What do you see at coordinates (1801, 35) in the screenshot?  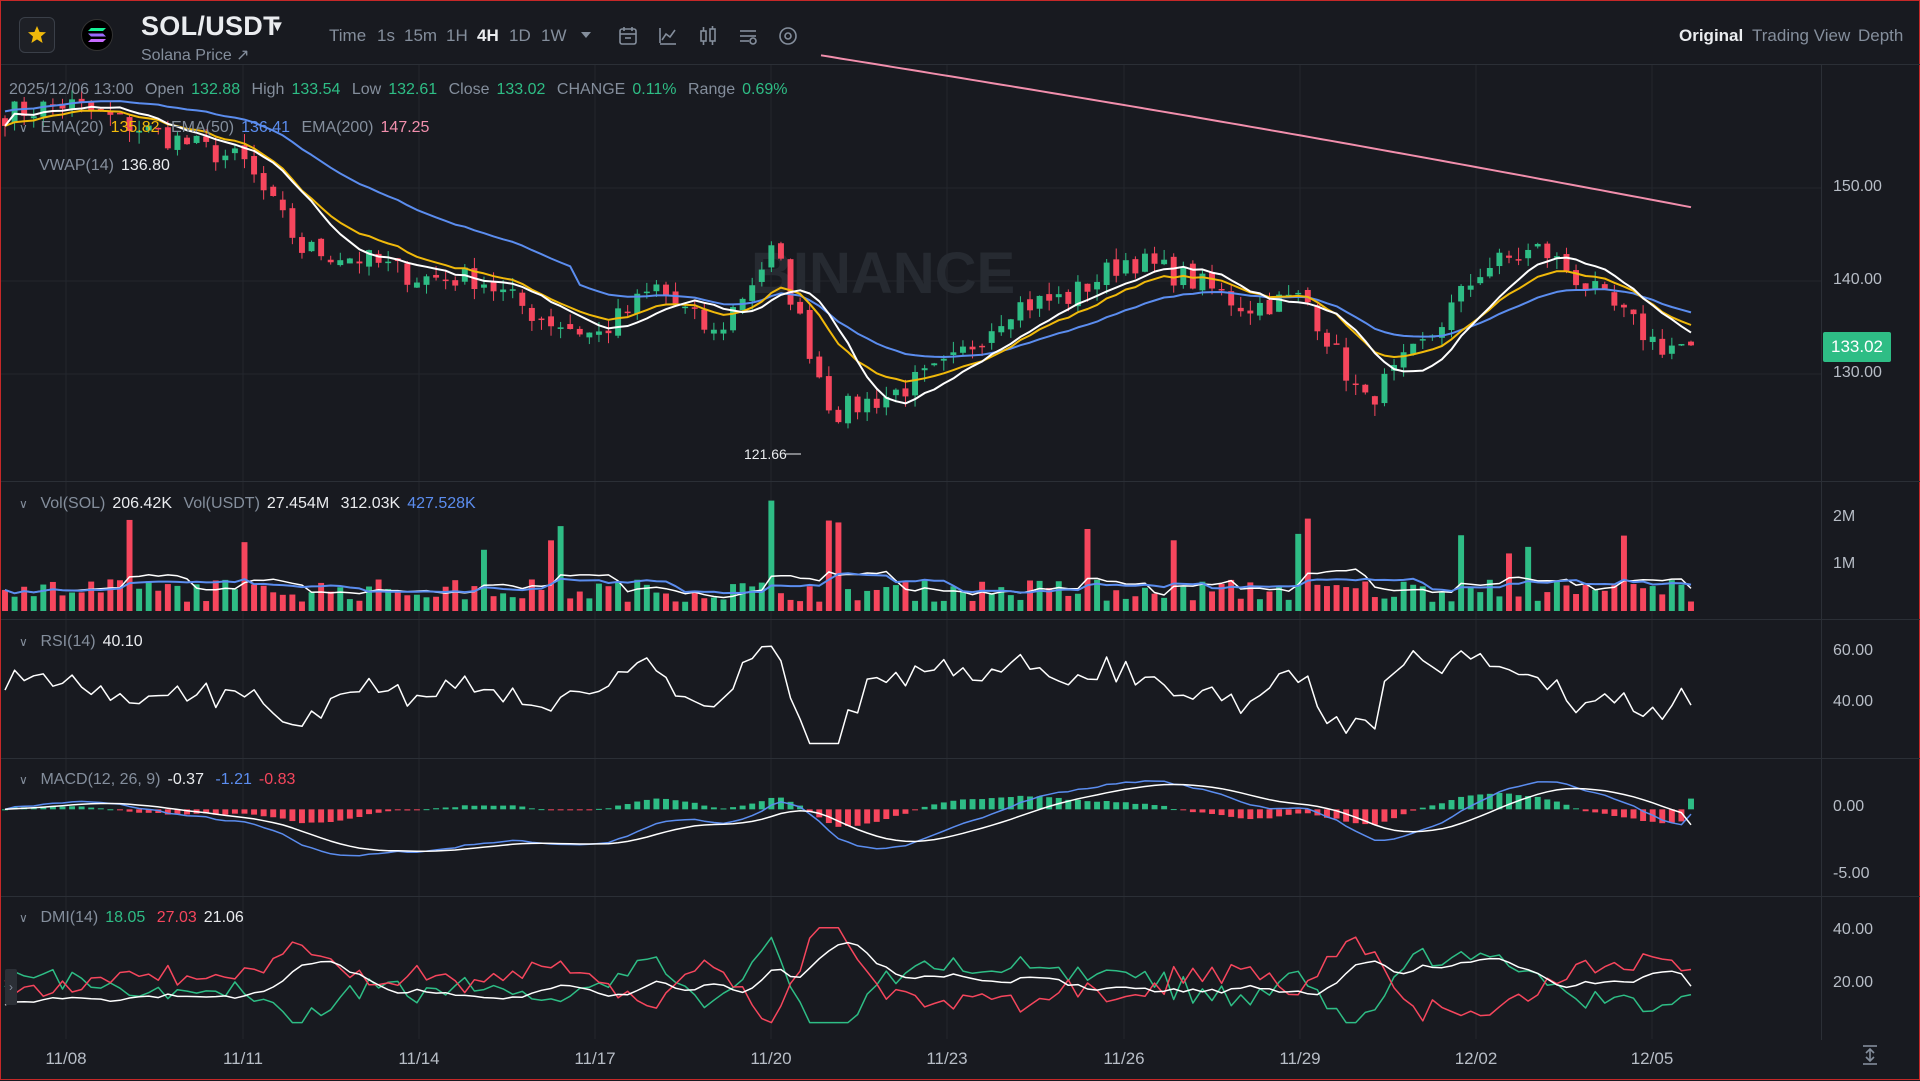 I see `view-trading-view: Trading View` at bounding box center [1801, 35].